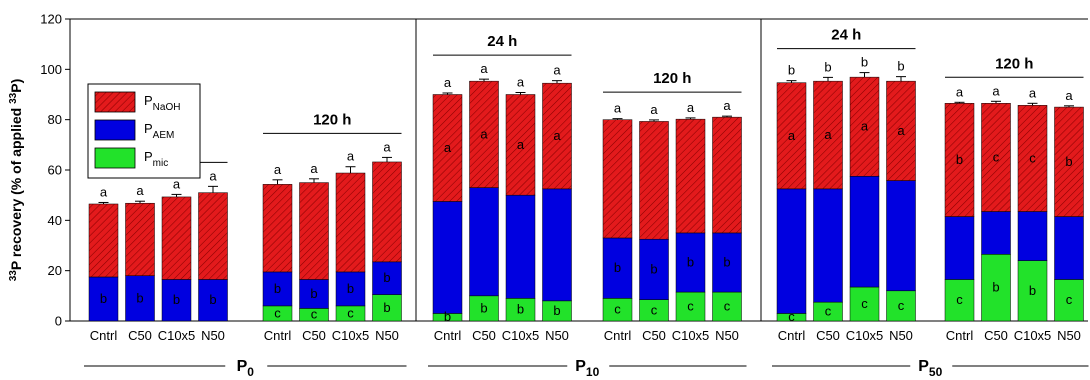 Image resolution: width=1090 pixels, height=380 pixels. Describe the element at coordinates (653, 268) in the screenshot. I see `segment-letter-aem-p1-g1-b1: b` at that location.